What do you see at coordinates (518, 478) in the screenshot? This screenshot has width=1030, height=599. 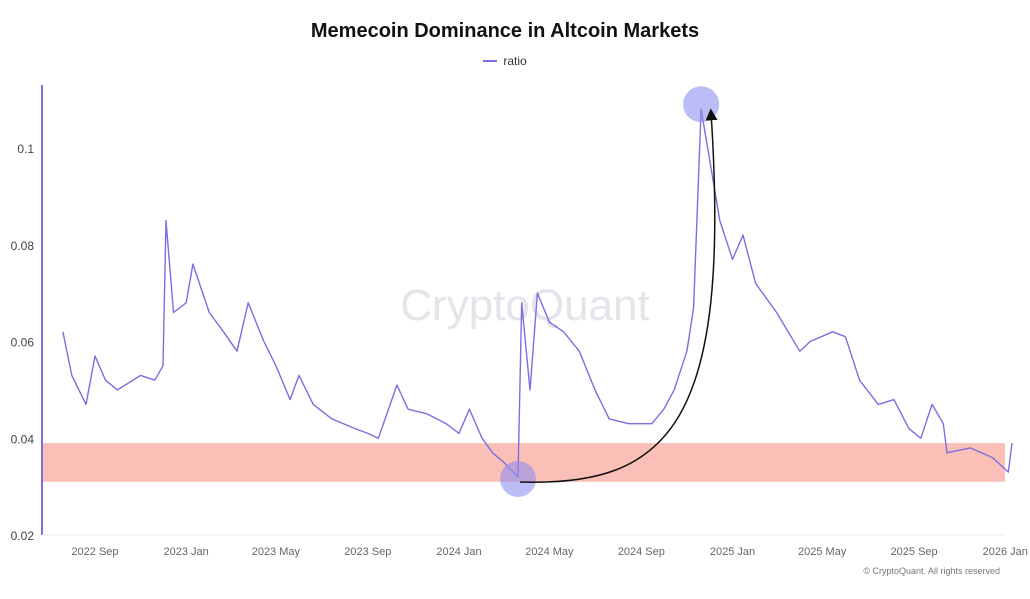 I see `bottom-highlight-circle` at bounding box center [518, 478].